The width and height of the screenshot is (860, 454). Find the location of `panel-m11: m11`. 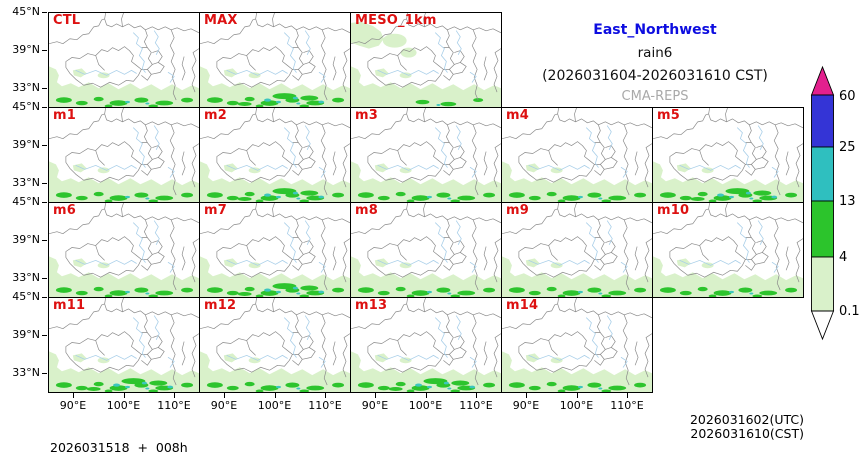

panel-m11: m11 is located at coordinates (124, 345).